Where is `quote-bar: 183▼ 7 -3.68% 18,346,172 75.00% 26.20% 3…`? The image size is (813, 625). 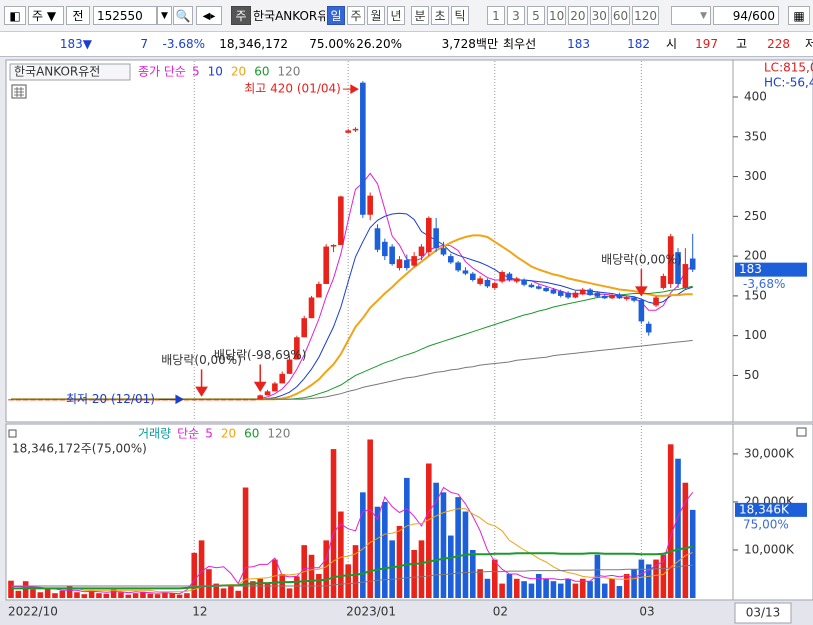
quote-bar: 183▼ 7 -3.68% 18,346,172 75.00% 26.20% 3… is located at coordinates (406, 44).